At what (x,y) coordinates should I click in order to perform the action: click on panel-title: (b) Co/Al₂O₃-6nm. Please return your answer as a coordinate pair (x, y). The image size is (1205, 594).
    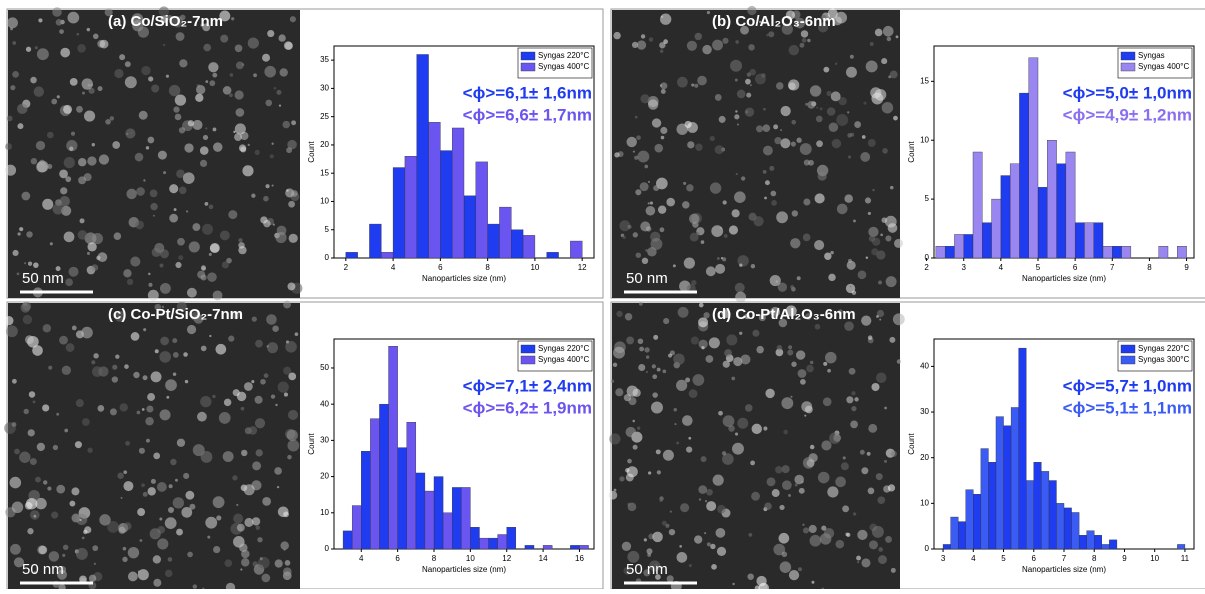
    Looking at the image, I should click on (774, 21).